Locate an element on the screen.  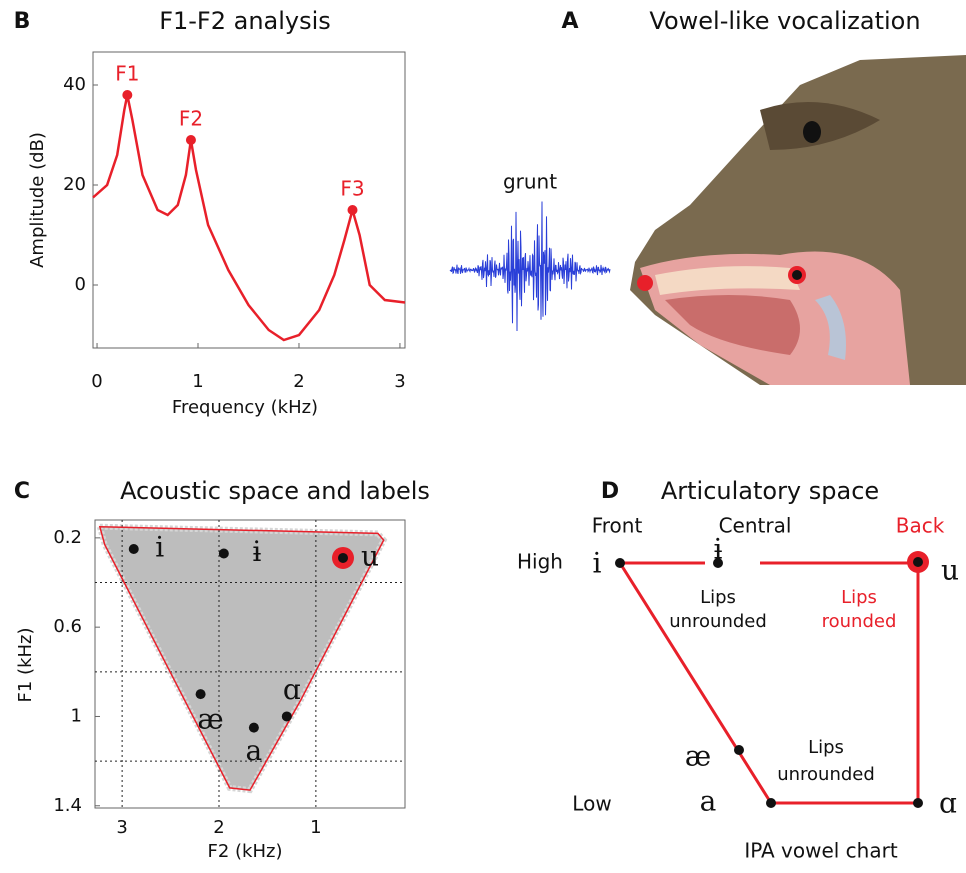
acoustic-outline is located at coordinates (241, 658).